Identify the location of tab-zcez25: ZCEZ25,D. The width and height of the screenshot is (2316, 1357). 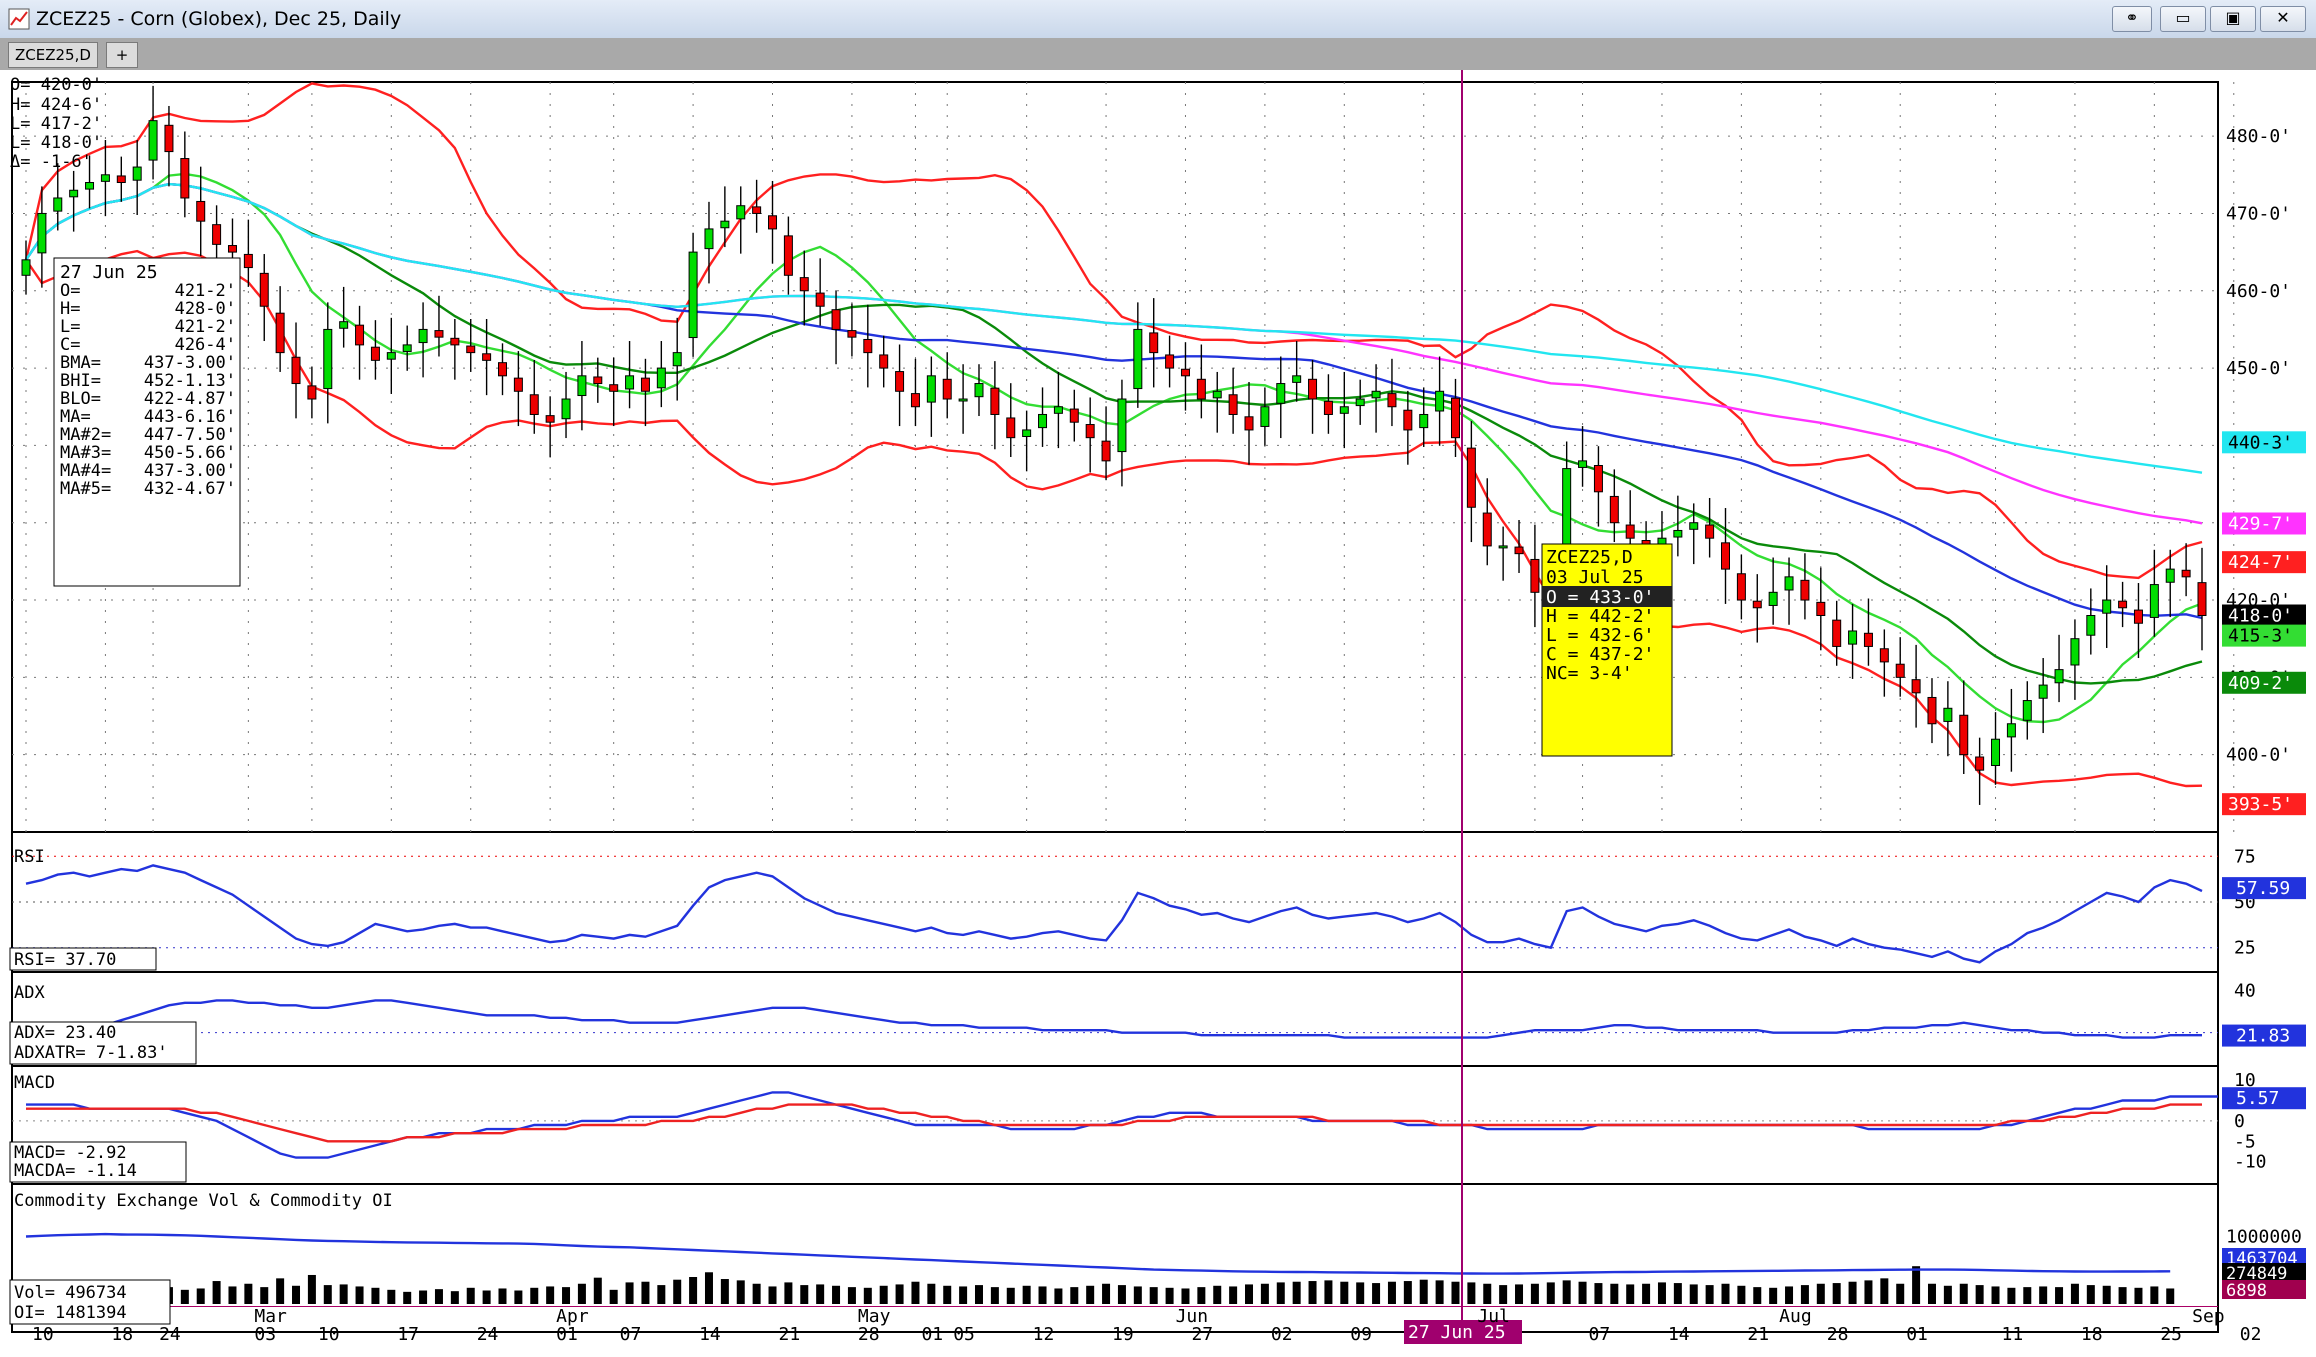
(53, 55).